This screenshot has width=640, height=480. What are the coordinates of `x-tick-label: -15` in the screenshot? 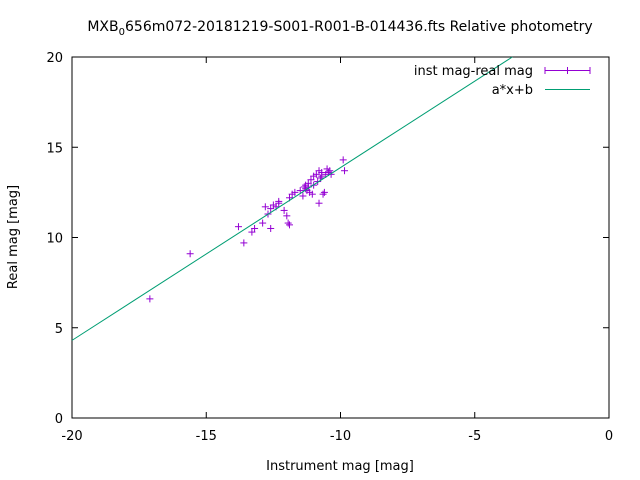 It's located at (206, 436).